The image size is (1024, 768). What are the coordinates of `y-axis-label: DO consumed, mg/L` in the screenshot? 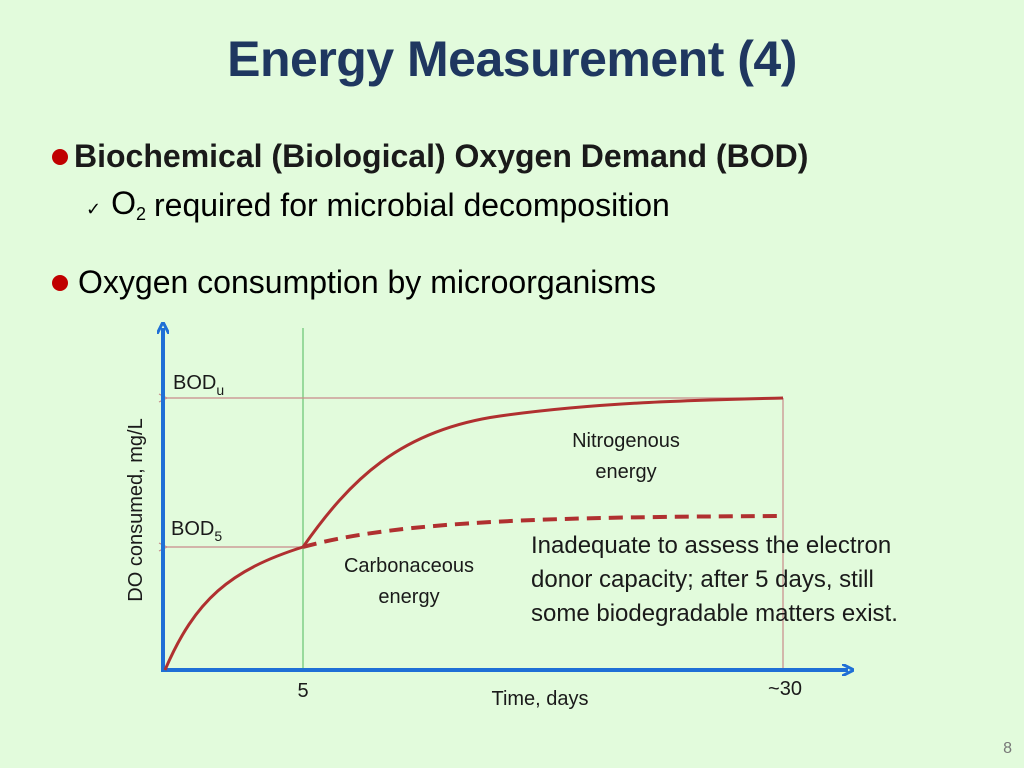 It's located at (136, 509).